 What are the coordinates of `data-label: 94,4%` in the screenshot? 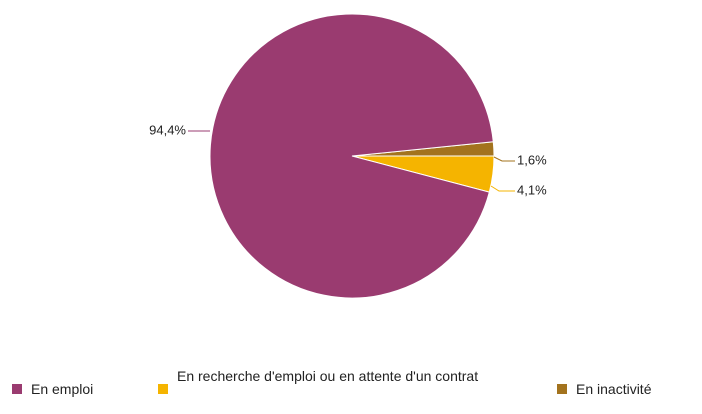 It's located at (167, 129).